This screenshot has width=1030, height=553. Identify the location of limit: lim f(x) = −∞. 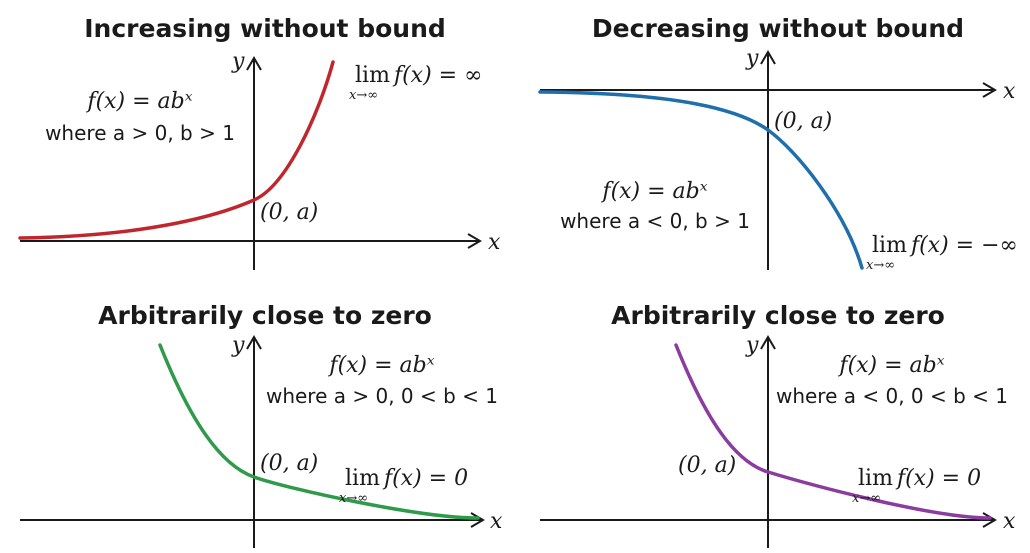
(945, 245).